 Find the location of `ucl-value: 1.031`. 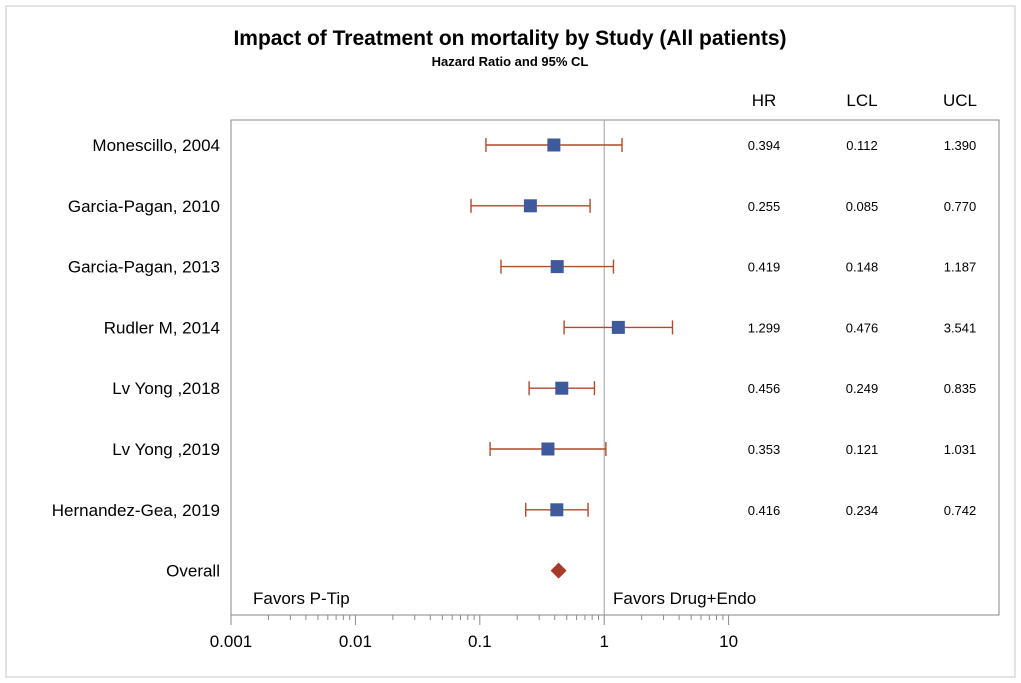

ucl-value: 1.031 is located at coordinates (960, 449).